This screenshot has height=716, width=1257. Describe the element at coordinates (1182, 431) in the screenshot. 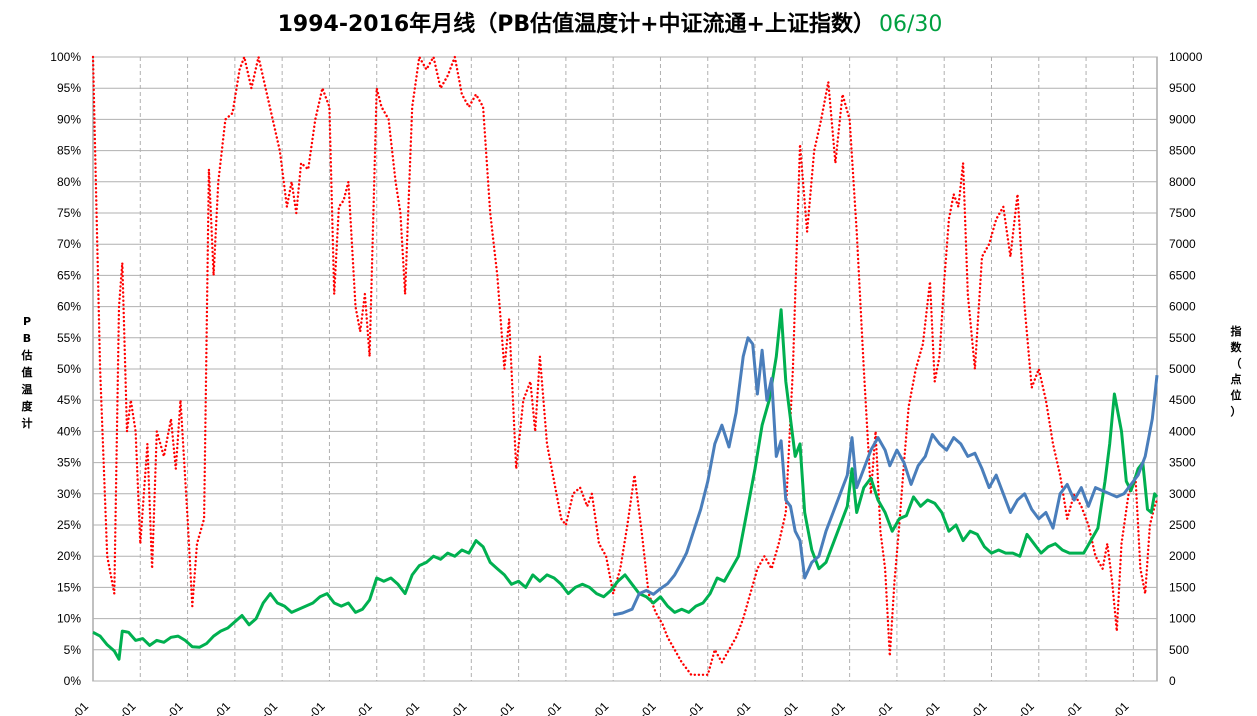

I see `right-tick-label: 4000` at that location.